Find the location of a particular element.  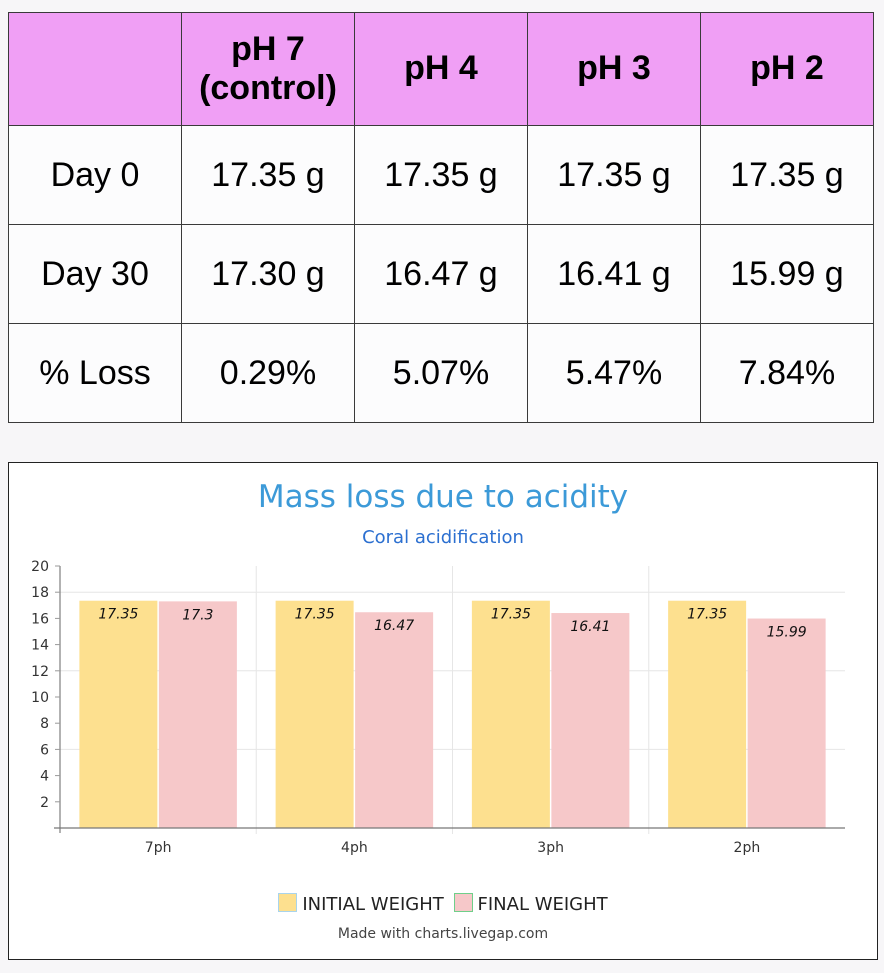

table-cell: 17.30 g is located at coordinates (268, 274).